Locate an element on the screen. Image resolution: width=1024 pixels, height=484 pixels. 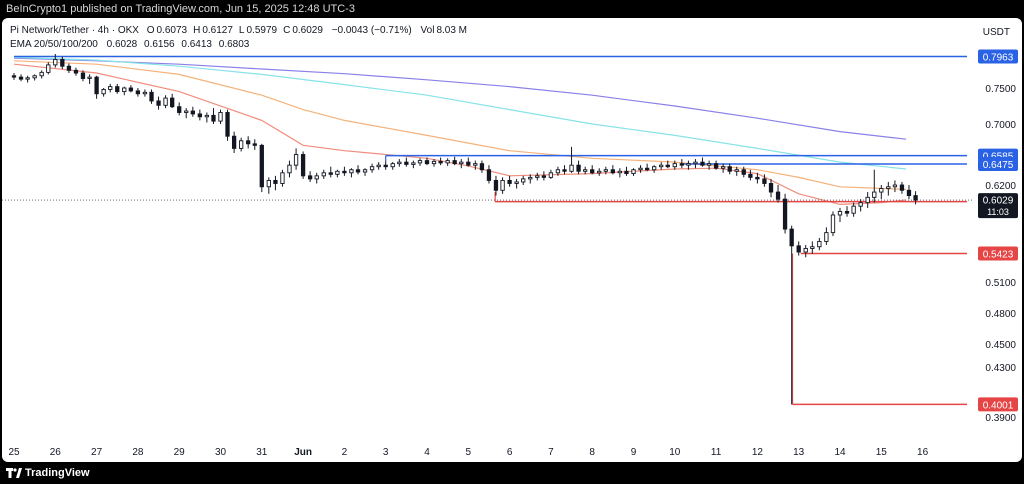
symbol-title: Pi Network/Tether · 4h · OKX is located at coordinates (74, 30).